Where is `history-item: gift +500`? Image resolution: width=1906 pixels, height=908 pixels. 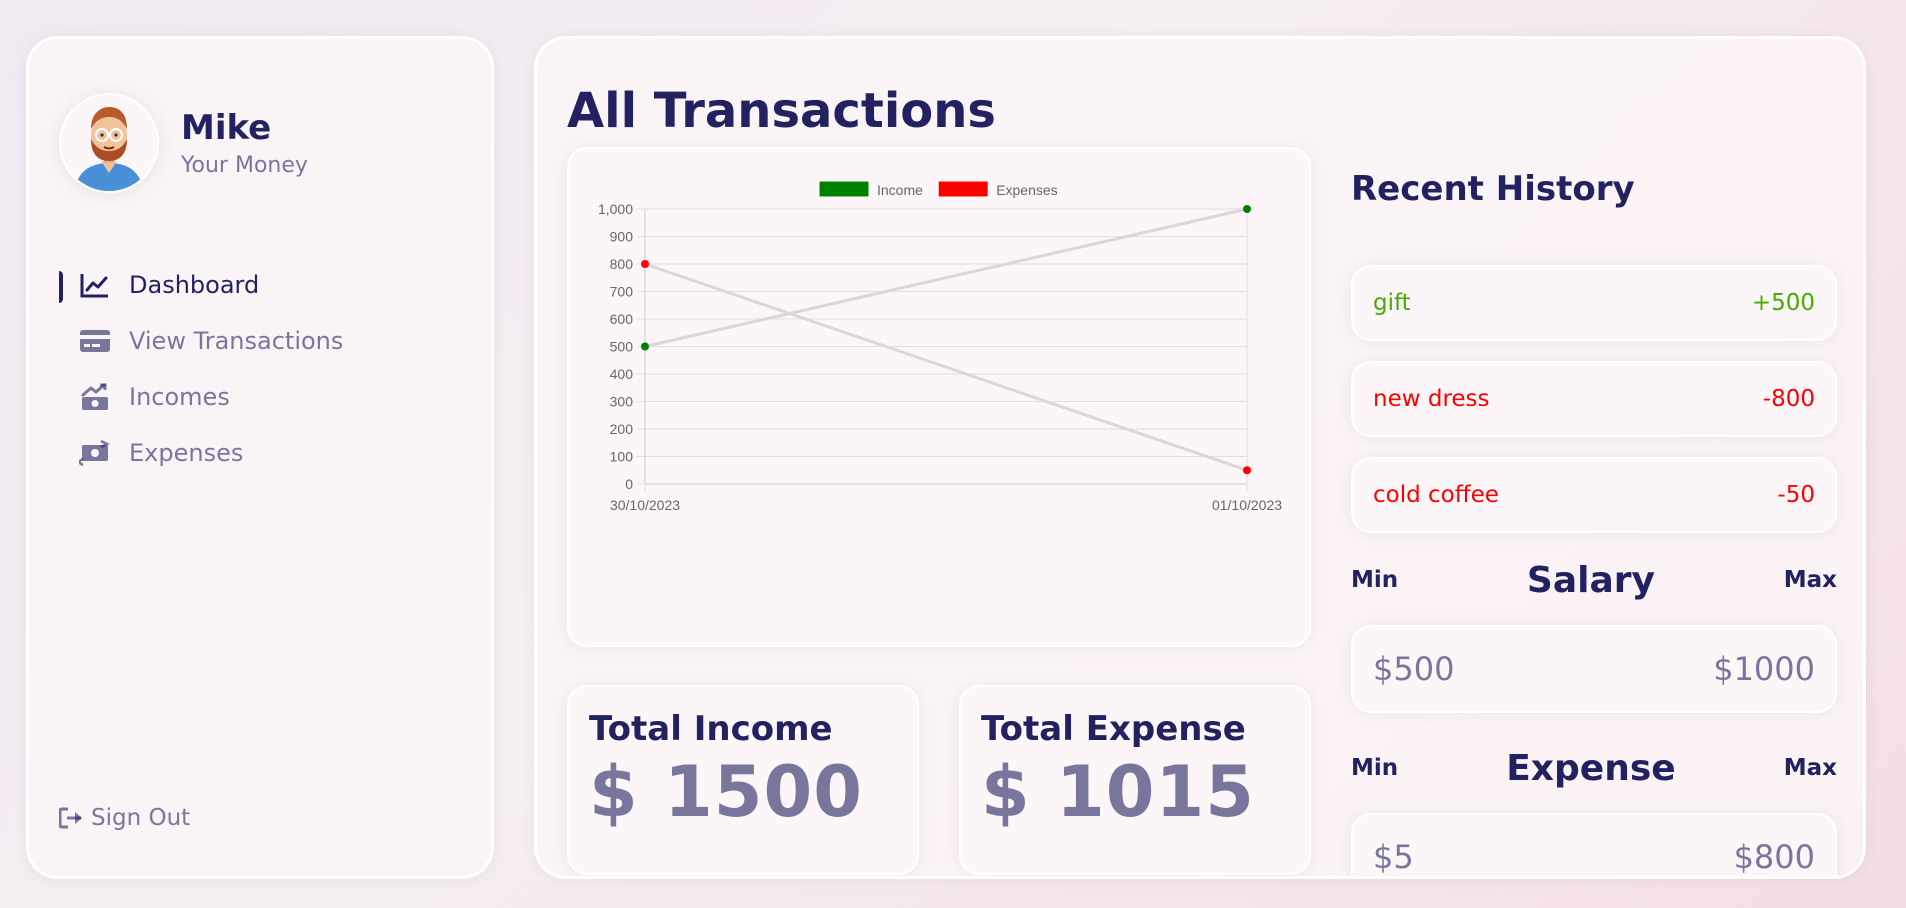
history-item: gift +500 is located at coordinates (1594, 303).